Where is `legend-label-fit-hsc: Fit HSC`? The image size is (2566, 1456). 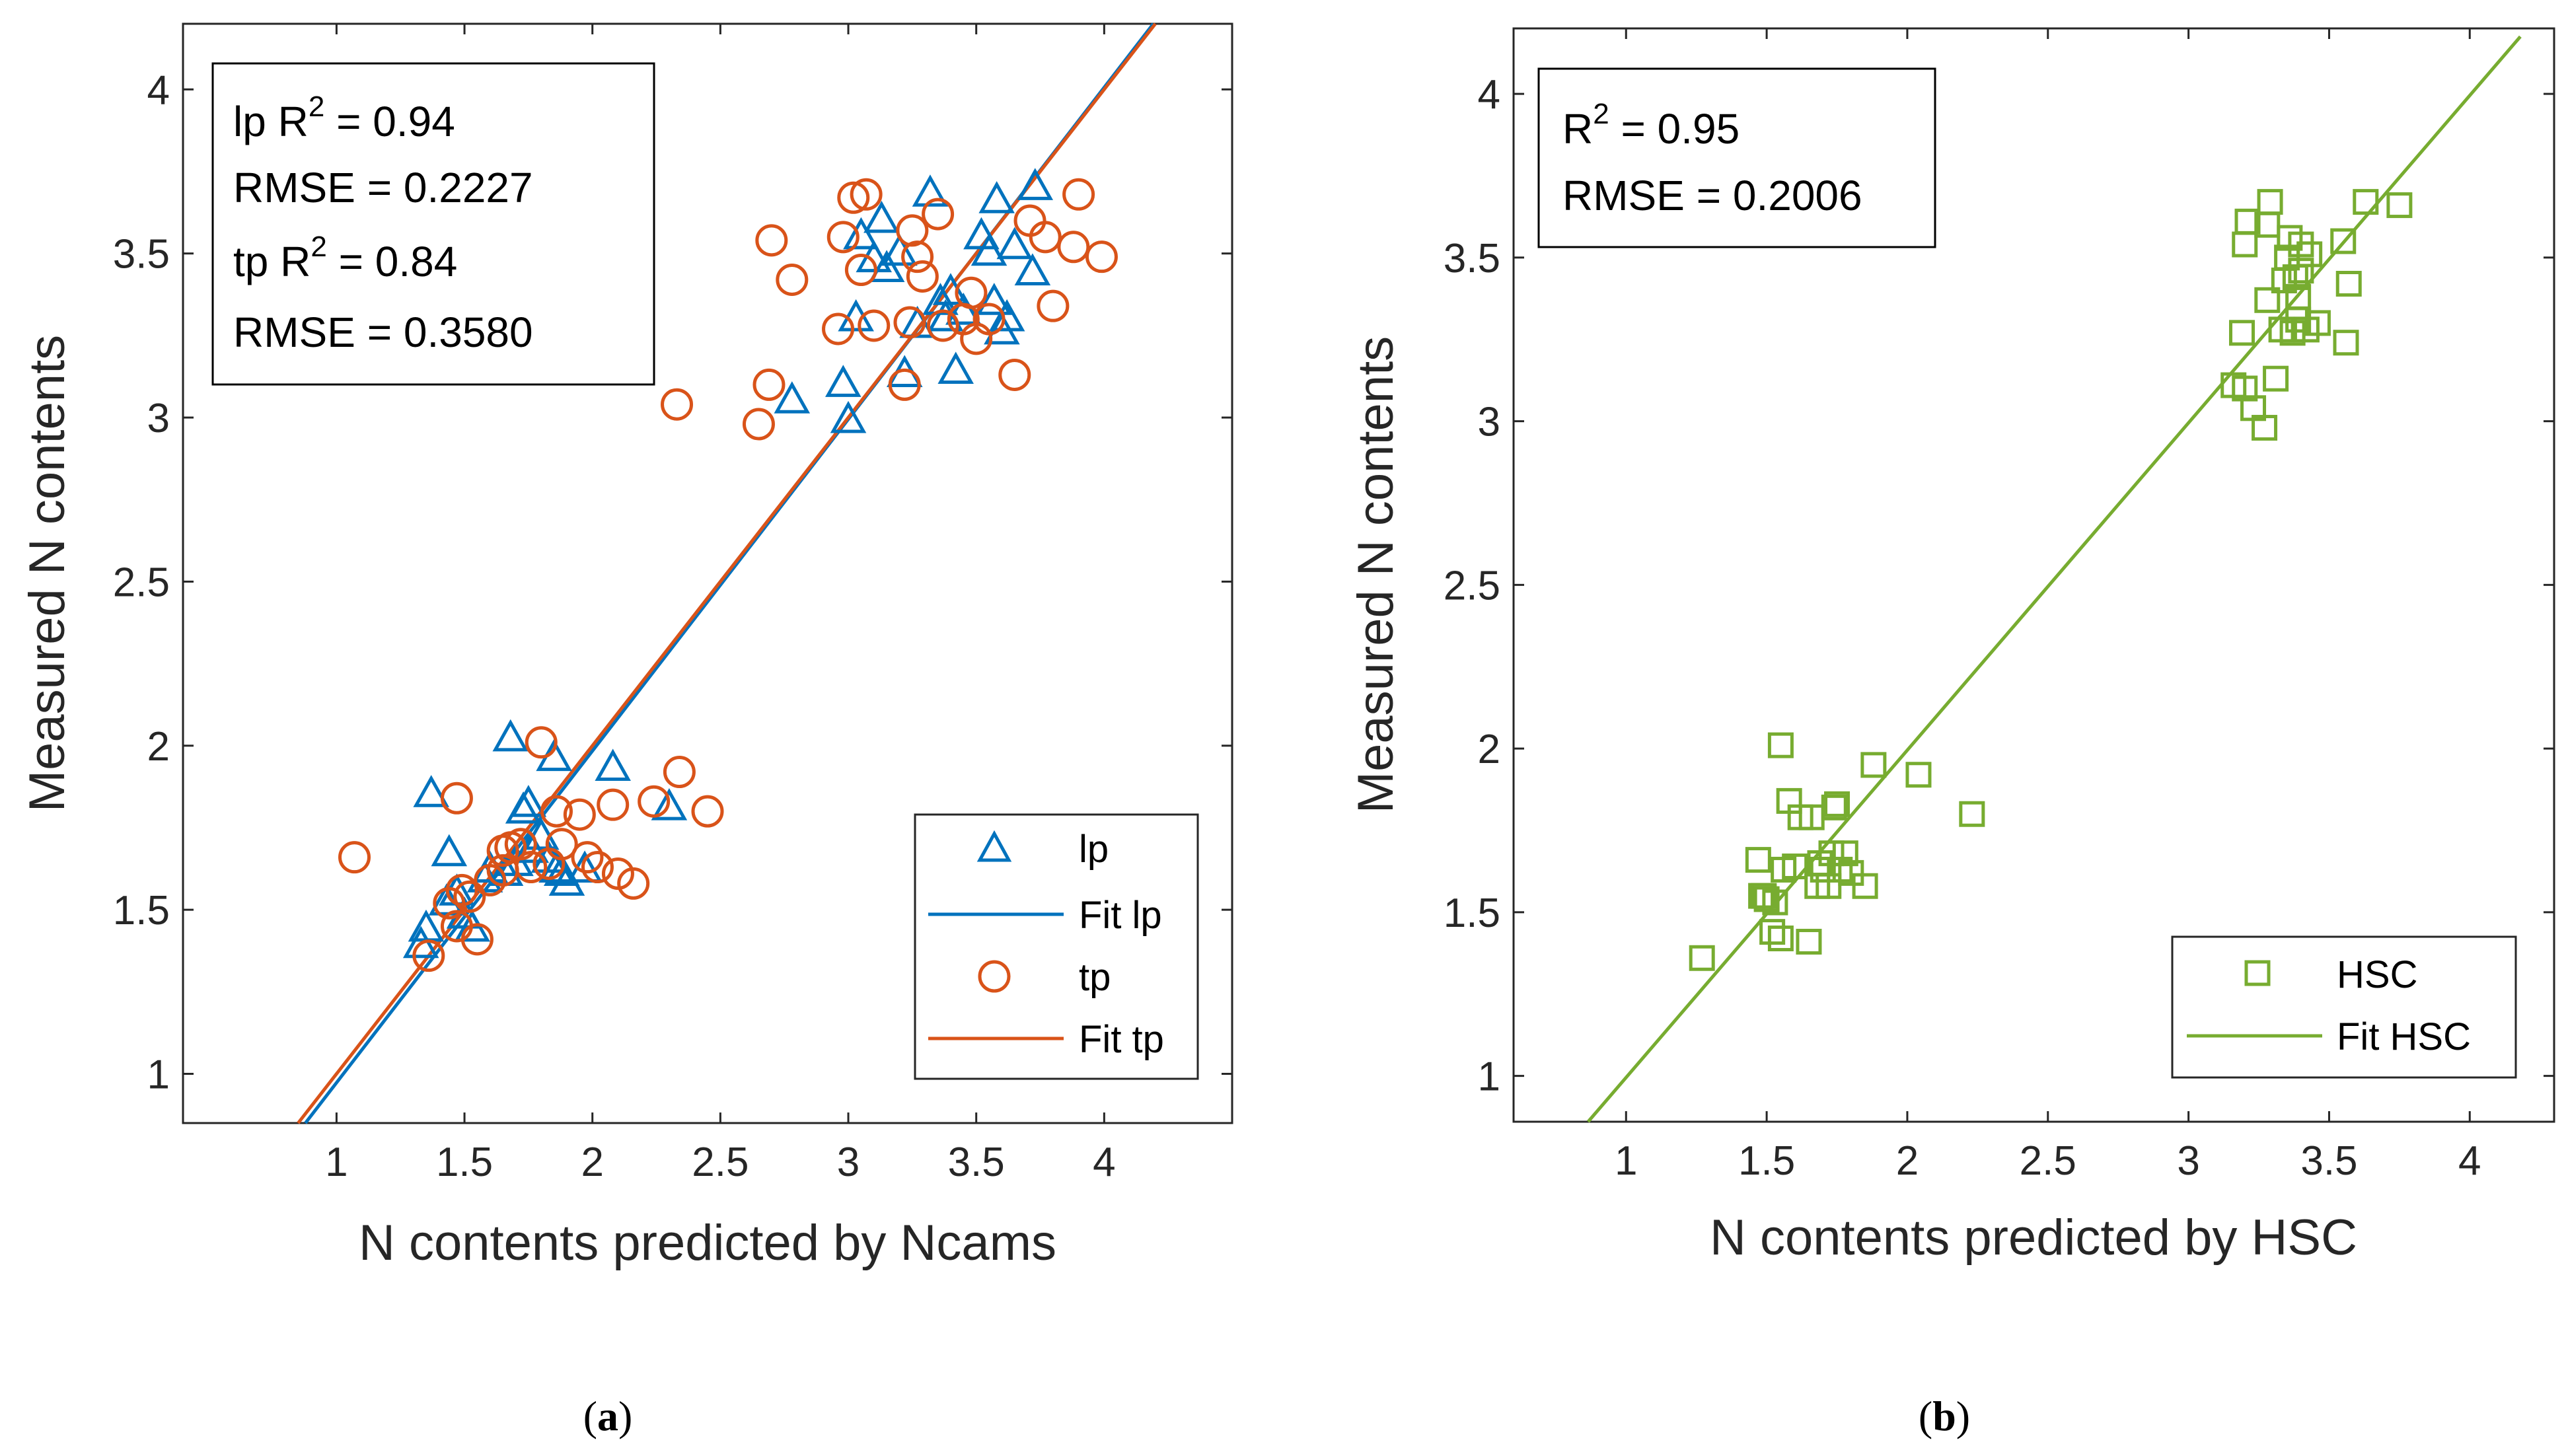 legend-label-fit-hsc: Fit HSC is located at coordinates (2404, 1036).